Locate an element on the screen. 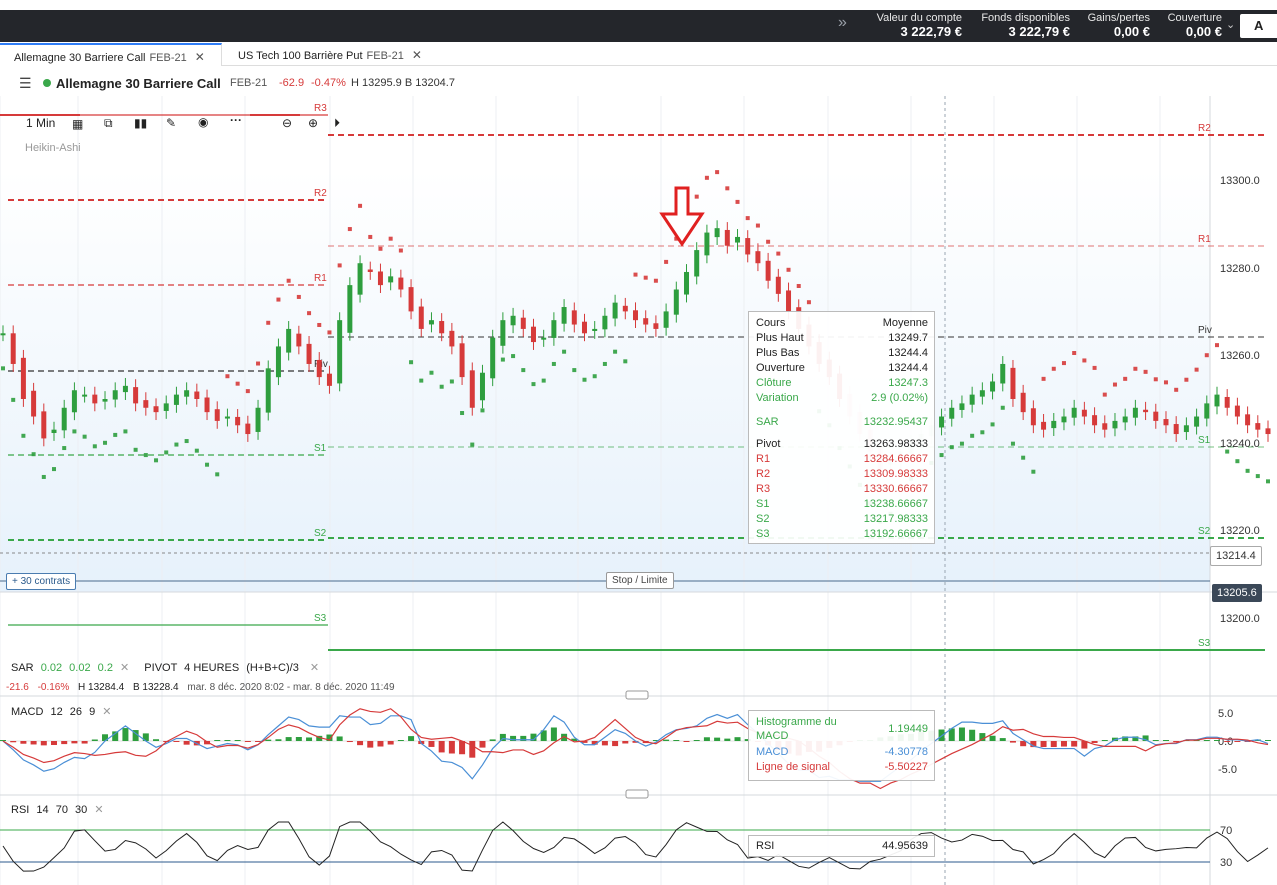 The image size is (1277, 885). account-dropdown-icon: ⌄ is located at coordinates (1231, 25).